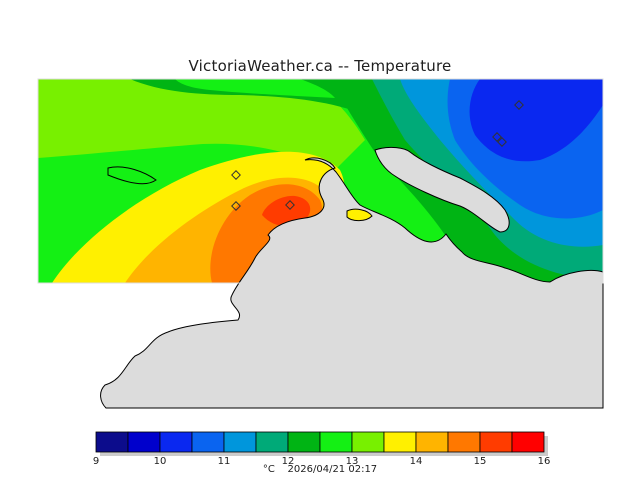 This screenshot has height=480, width=640. I want to click on legend-tick-label: 15, so click(480, 461).